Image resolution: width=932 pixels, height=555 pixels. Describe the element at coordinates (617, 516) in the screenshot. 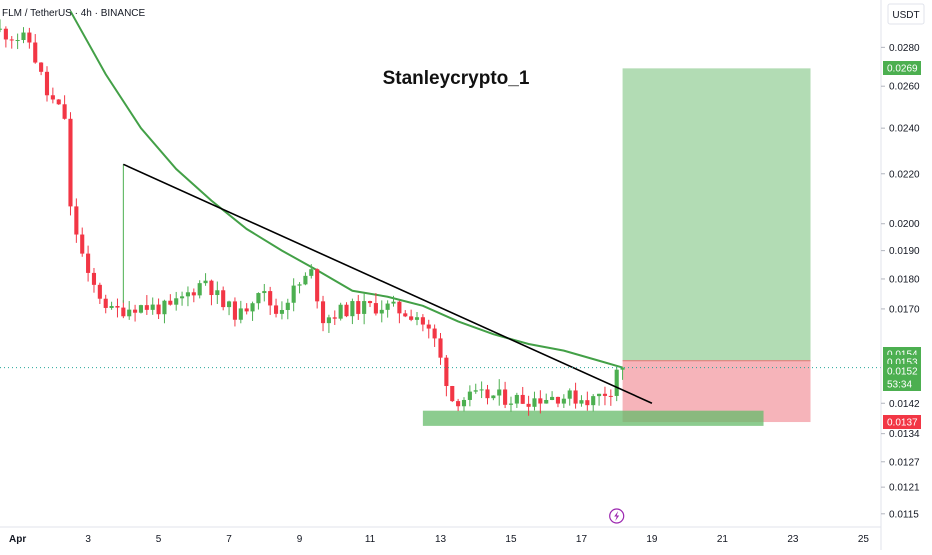

I see `event-marker` at that location.